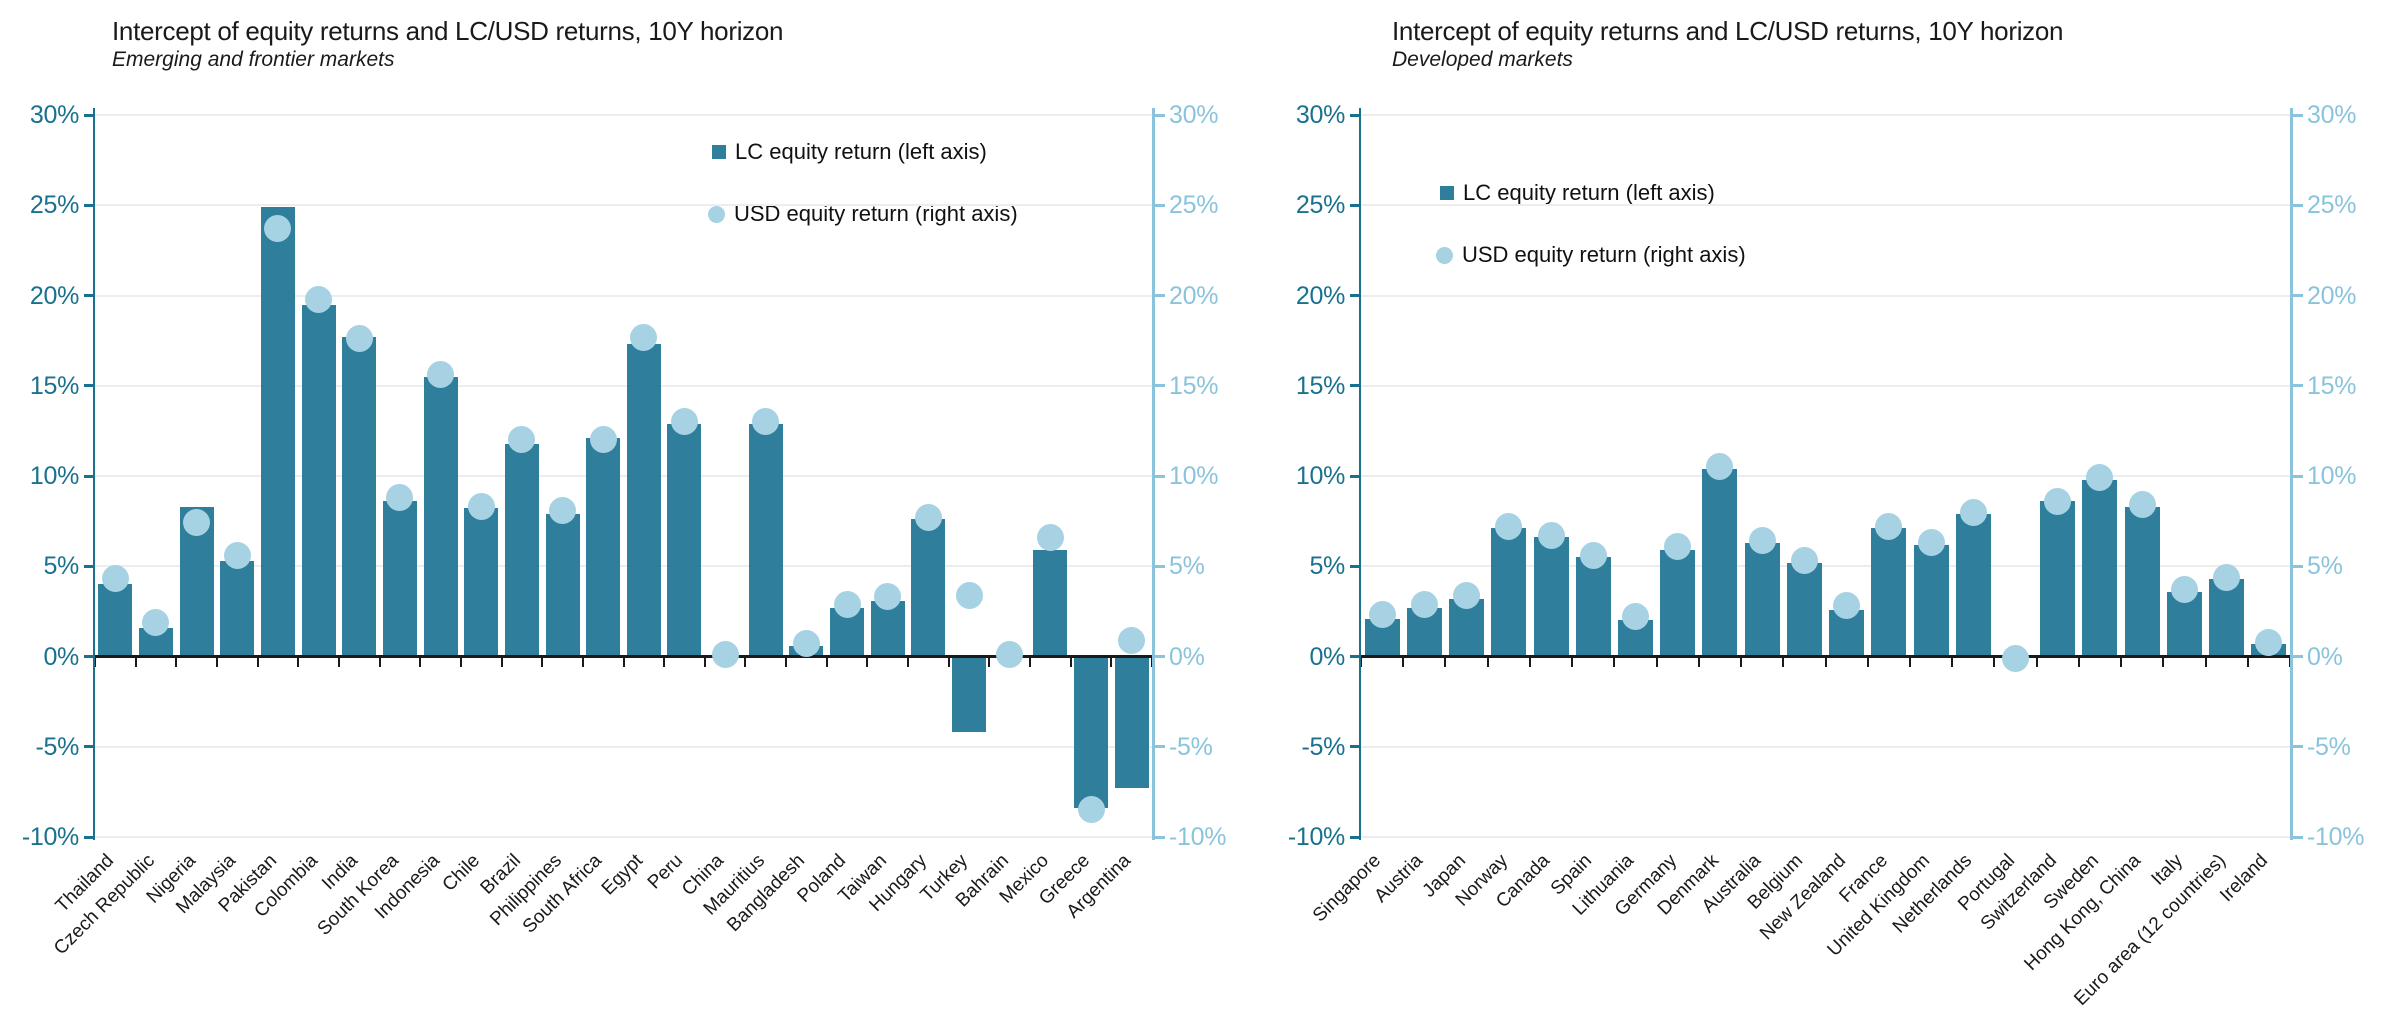 The height and width of the screenshot is (1023, 2400). I want to click on right-axis-label: 0%, so click(2325, 656).